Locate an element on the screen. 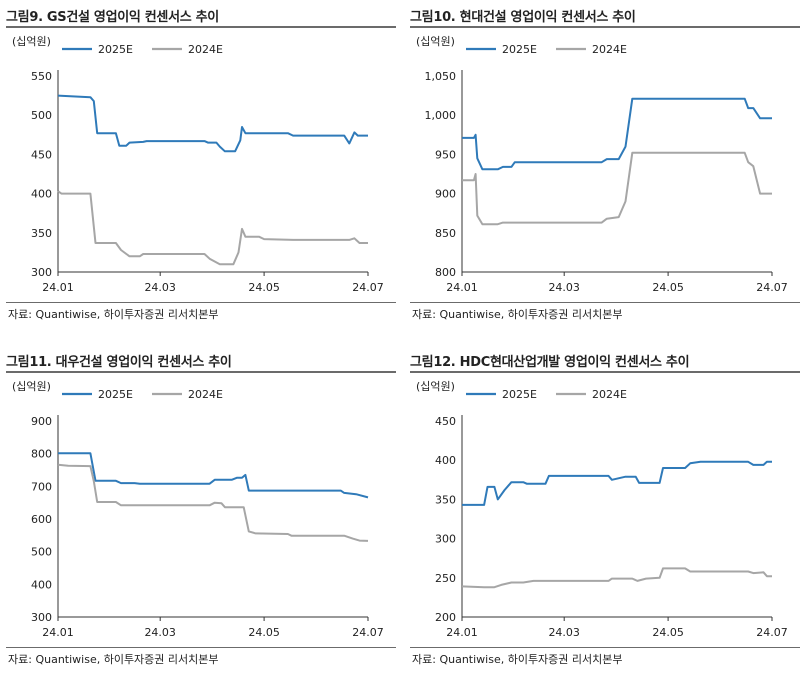  y-tick-label: 1,000 is located at coordinates (441, 115).